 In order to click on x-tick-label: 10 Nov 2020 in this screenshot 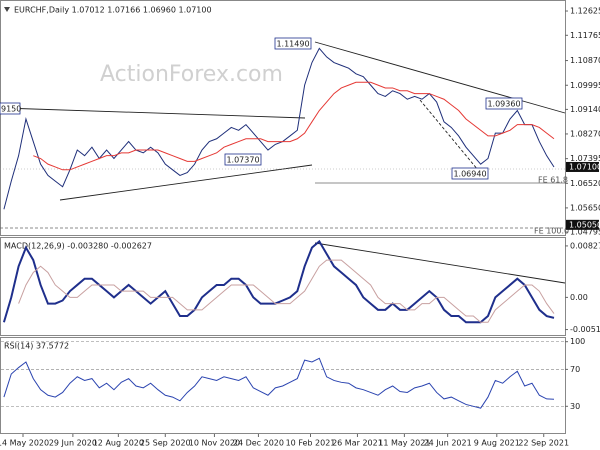, I will do `click(214, 443)`.